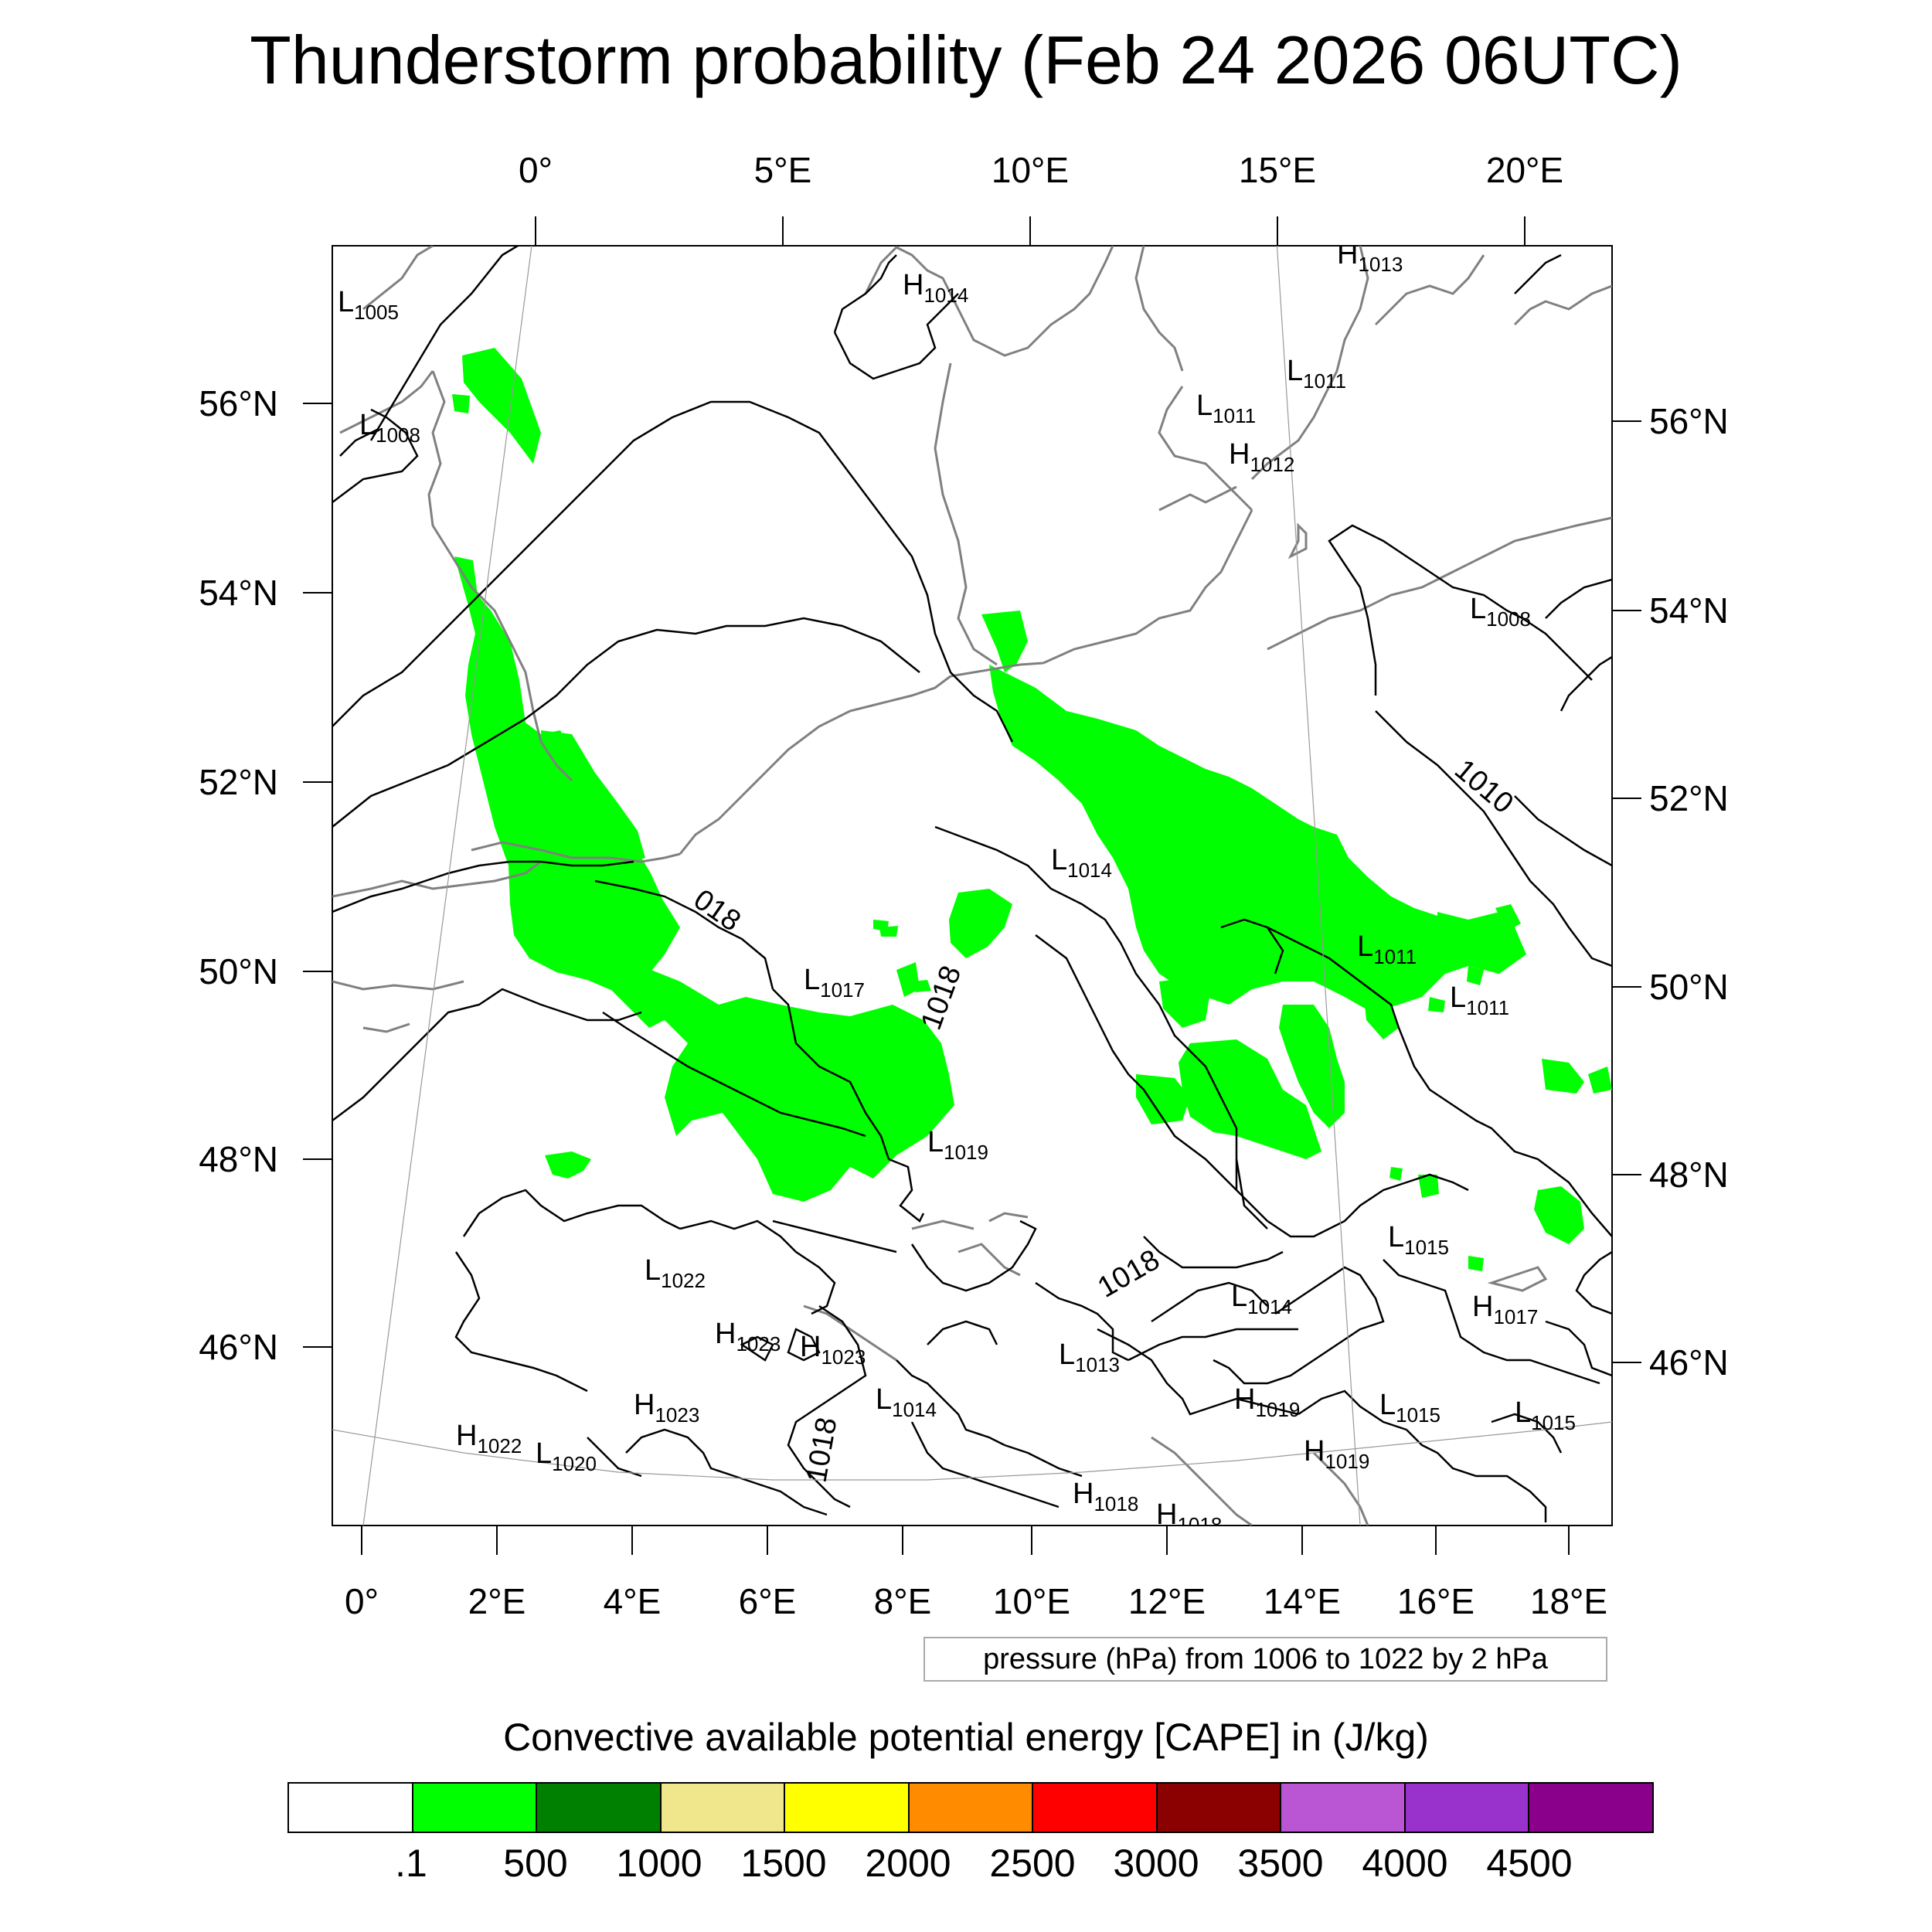 The height and width of the screenshot is (1932, 1932). I want to click on pressure-center: H1019, so click(1336, 1454).